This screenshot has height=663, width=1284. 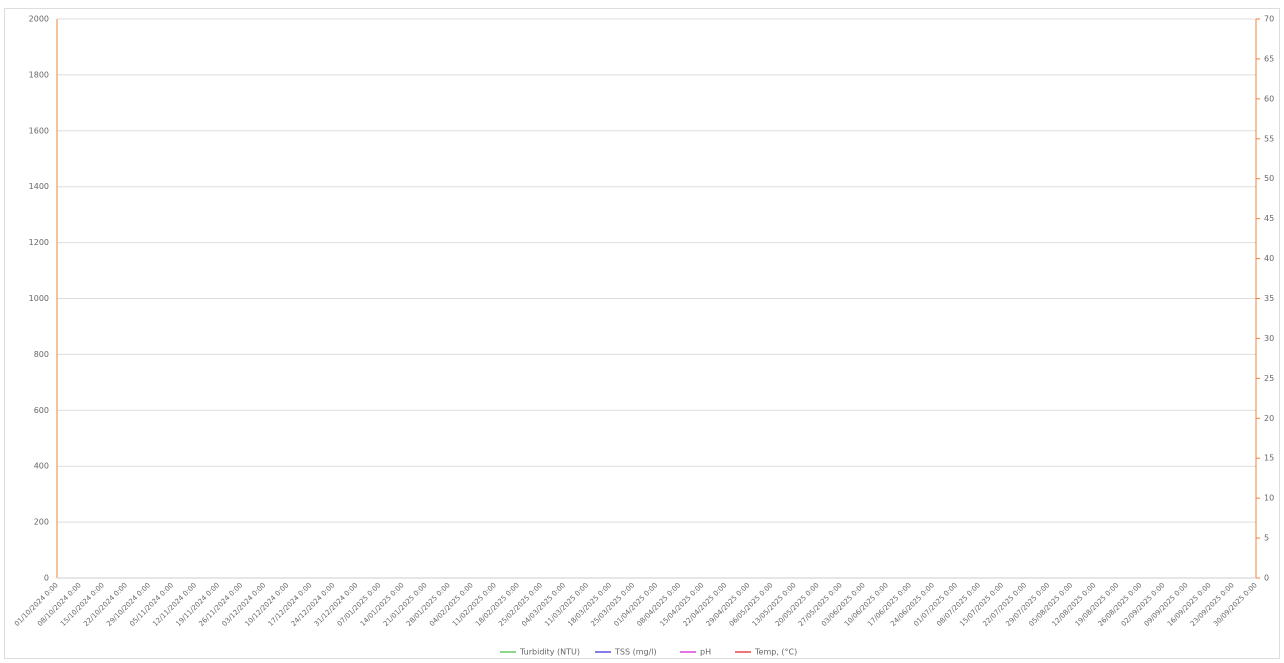 What do you see at coordinates (1269, 378) in the screenshot?
I see `y2-tick-label: 25` at bounding box center [1269, 378].